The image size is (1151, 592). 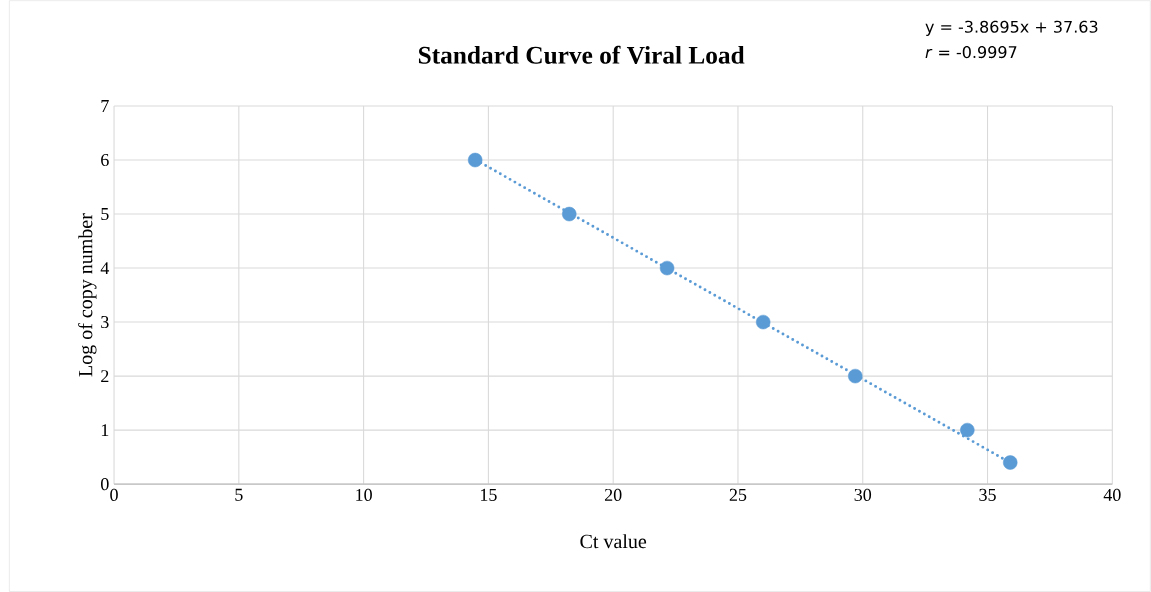 What do you see at coordinates (105, 376) in the screenshot?
I see `y-tick-label: 2` at bounding box center [105, 376].